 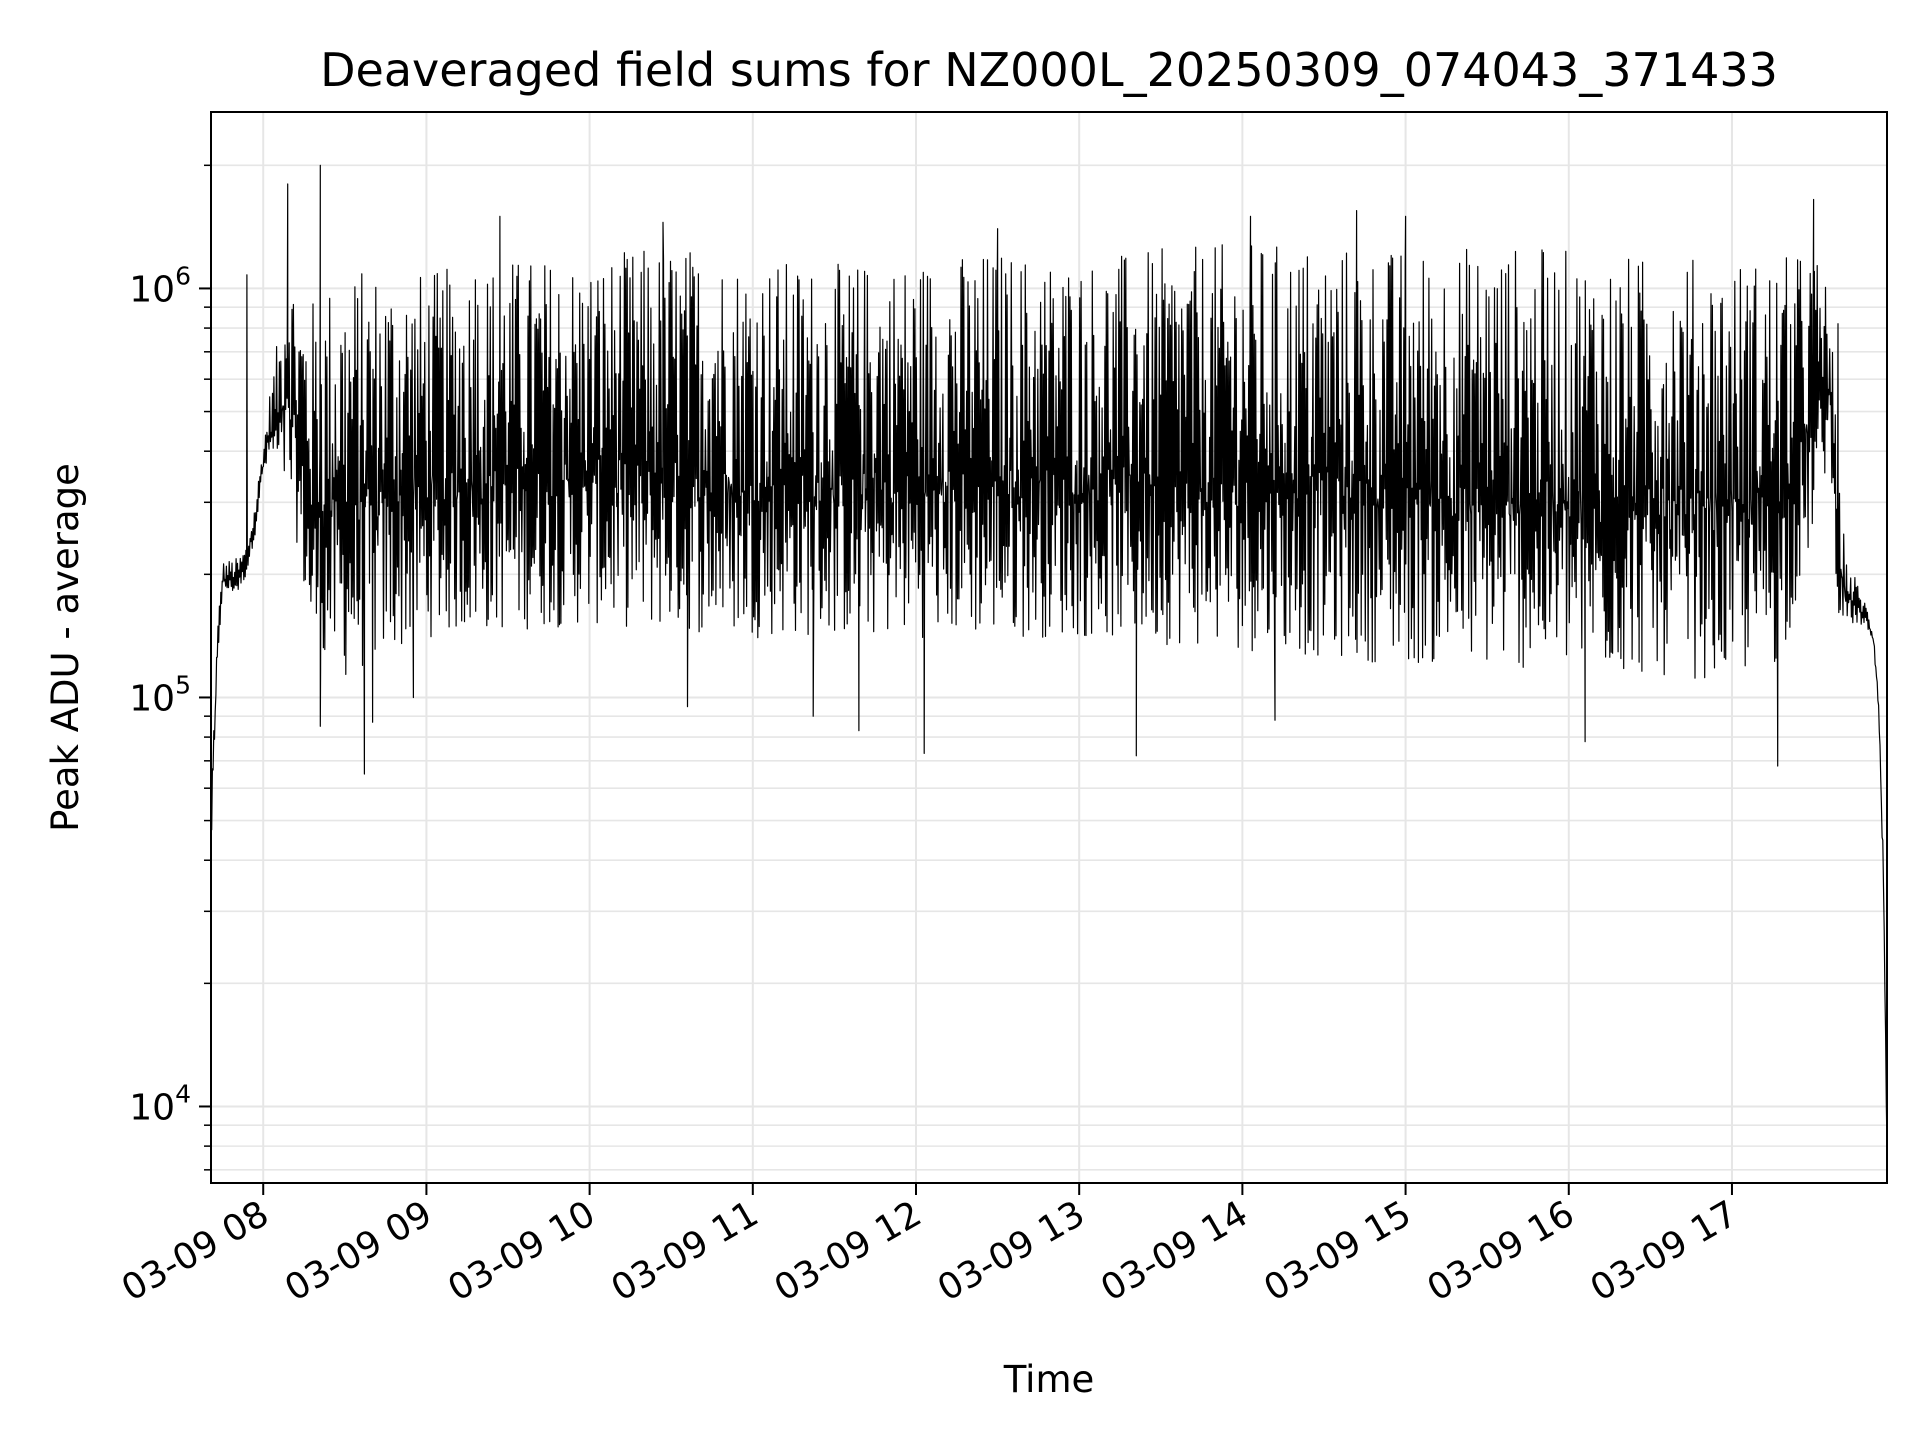 I want to click on y-tick-label: 10⁶, so click(x=160, y=285).